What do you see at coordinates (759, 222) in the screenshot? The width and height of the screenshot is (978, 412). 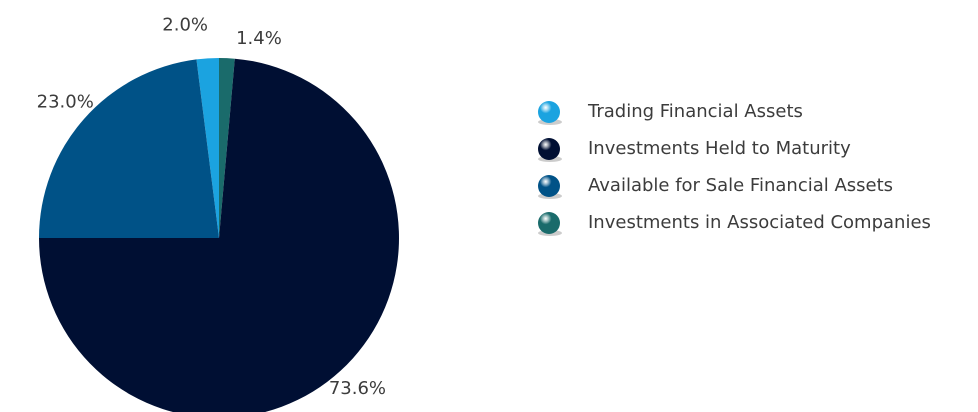 I see `legend-label: Investments in Associated Companies` at bounding box center [759, 222].